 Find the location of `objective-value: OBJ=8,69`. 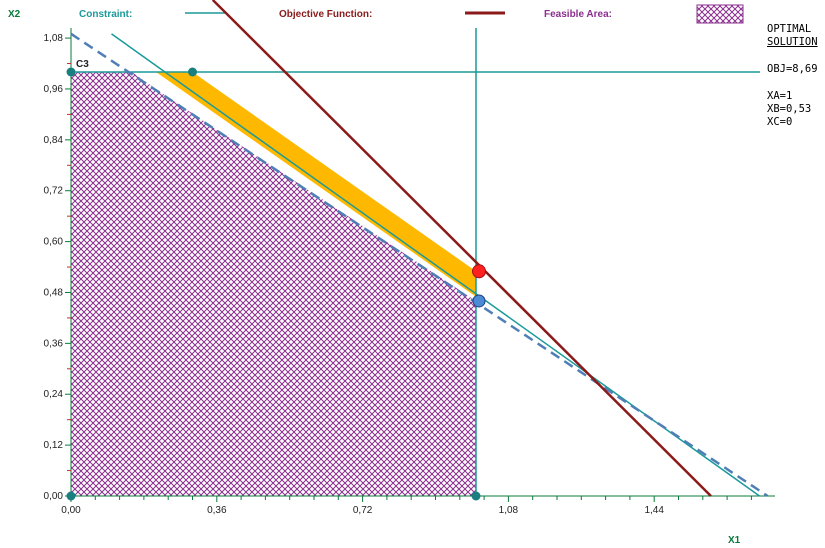

objective-value: OBJ=8,69 is located at coordinates (792, 69).